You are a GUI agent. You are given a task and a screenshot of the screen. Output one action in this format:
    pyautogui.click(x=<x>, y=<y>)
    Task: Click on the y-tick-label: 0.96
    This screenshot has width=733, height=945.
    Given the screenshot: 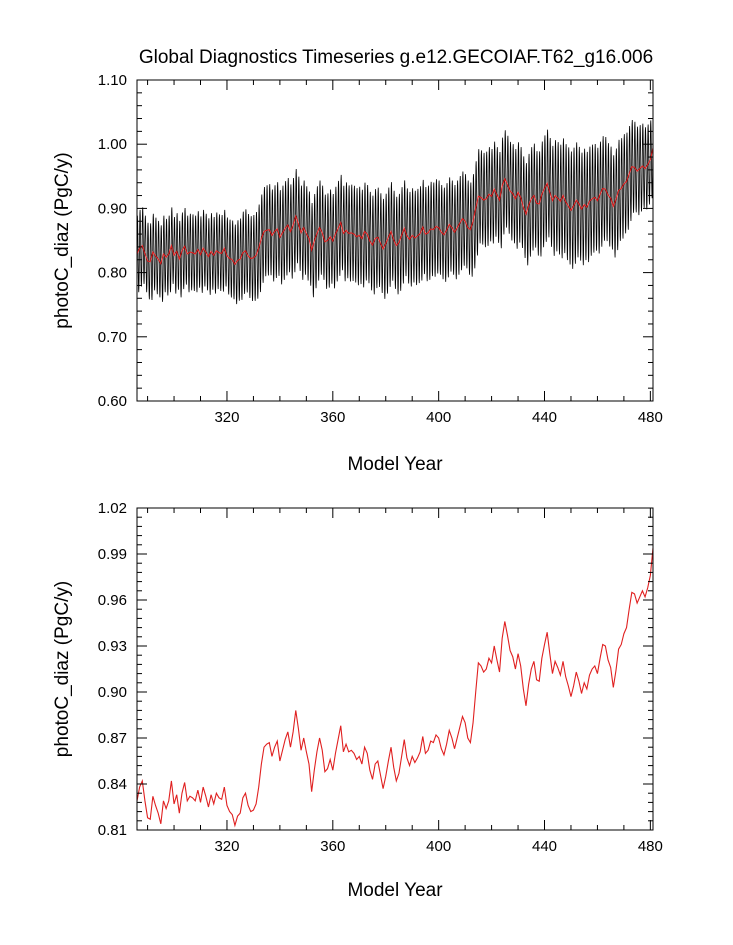 What is the action you would take?
    pyautogui.click(x=112, y=600)
    